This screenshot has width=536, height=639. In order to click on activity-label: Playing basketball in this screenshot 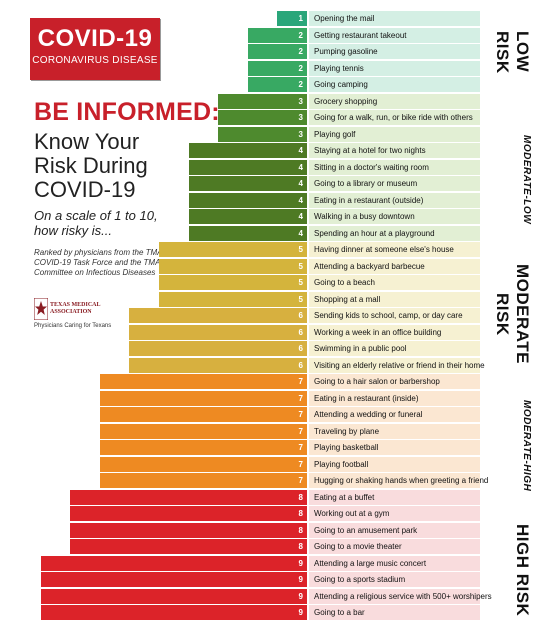, I will do `click(346, 447)`.